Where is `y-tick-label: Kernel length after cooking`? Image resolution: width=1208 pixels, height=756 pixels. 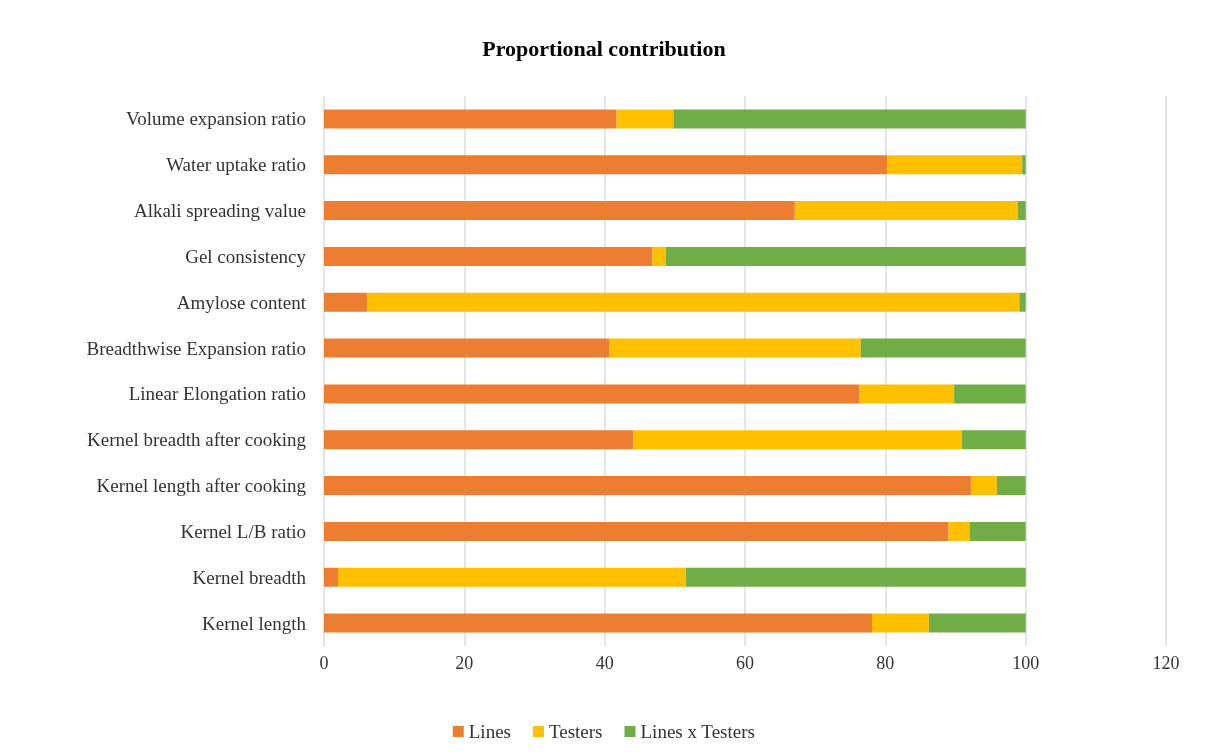
y-tick-label: Kernel length after cooking is located at coordinates (201, 486).